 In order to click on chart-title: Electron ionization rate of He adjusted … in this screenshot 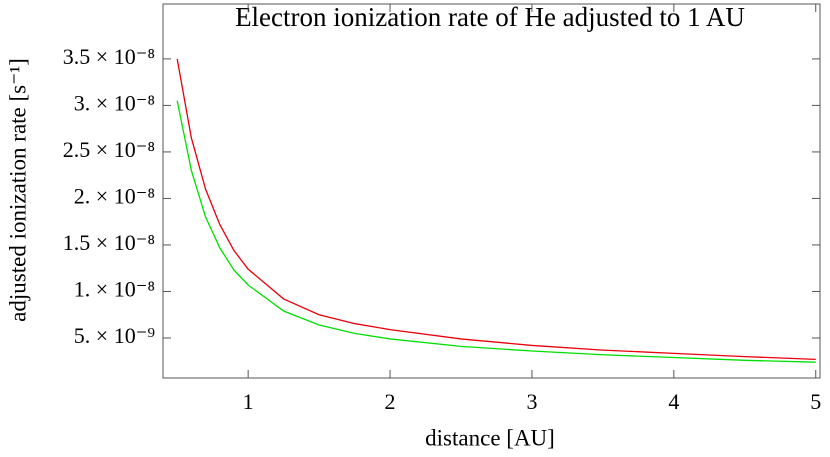, I will do `click(490, 17)`.